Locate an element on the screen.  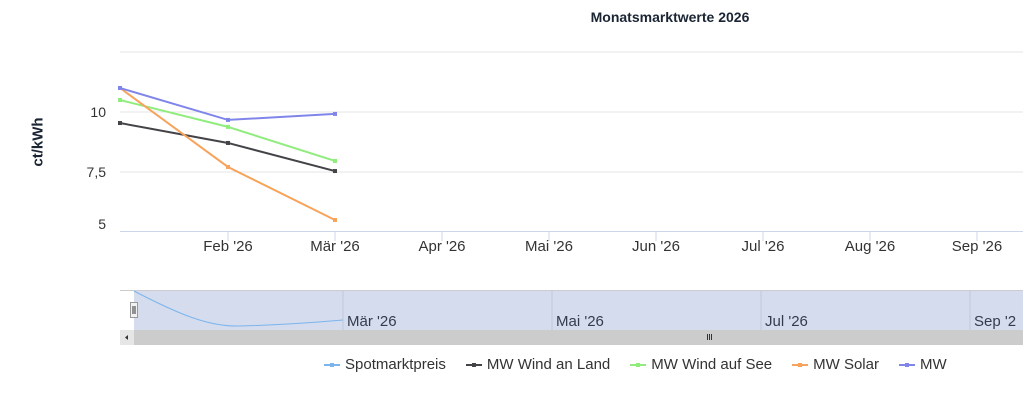
x-tick-label: Mai '26 is located at coordinates (549, 246).